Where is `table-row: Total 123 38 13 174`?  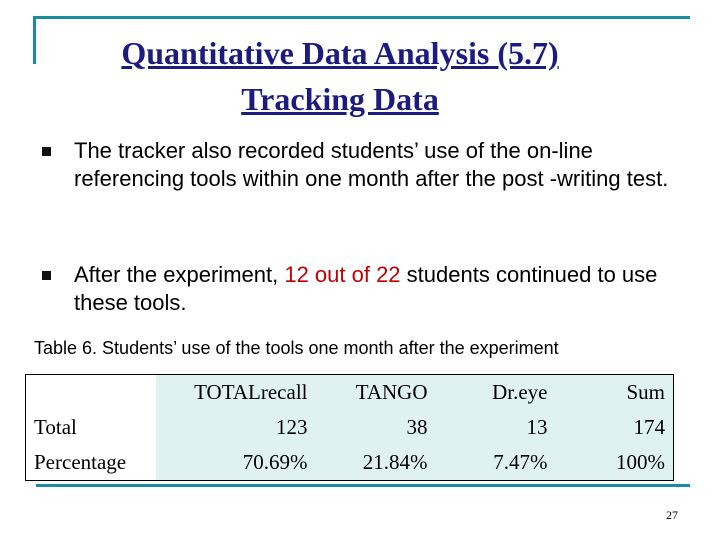
table-row: Total 123 38 13 174 is located at coordinates (349, 427).